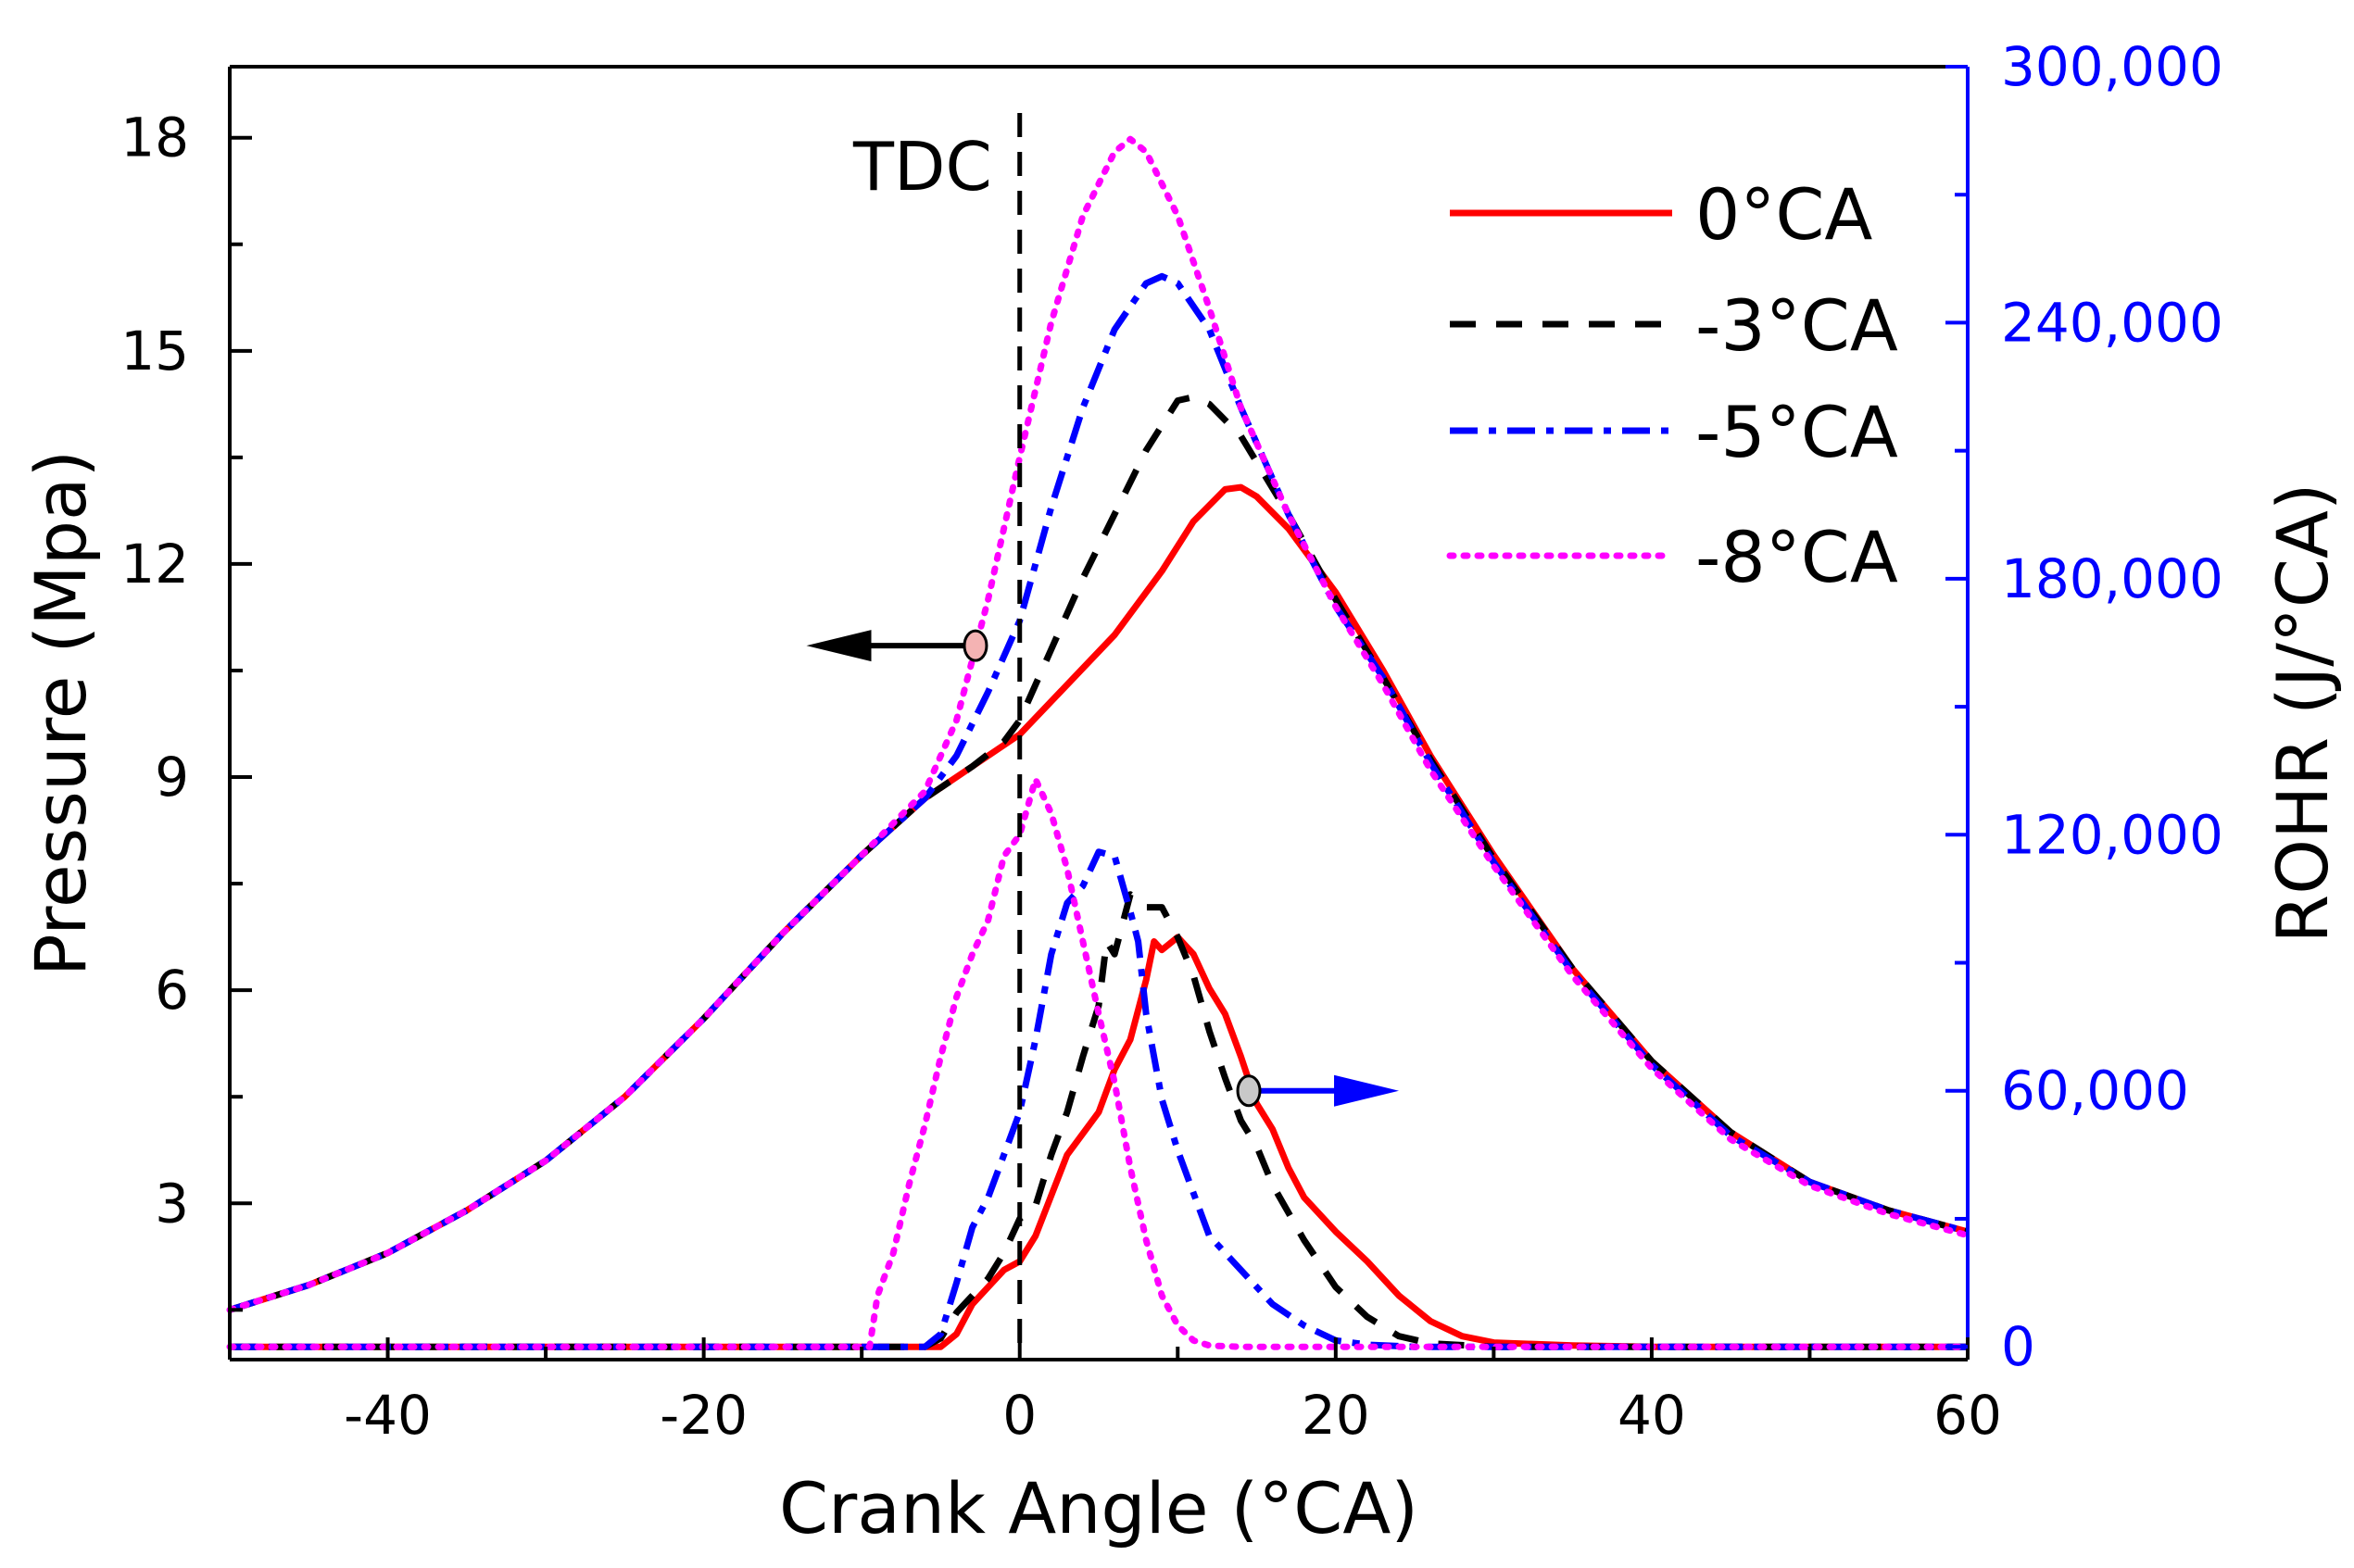 This screenshot has height=1568, width=2354. Describe the element at coordinates (2095, 1091) in the screenshot. I see `y-right-tick-label: 60,000` at that location.